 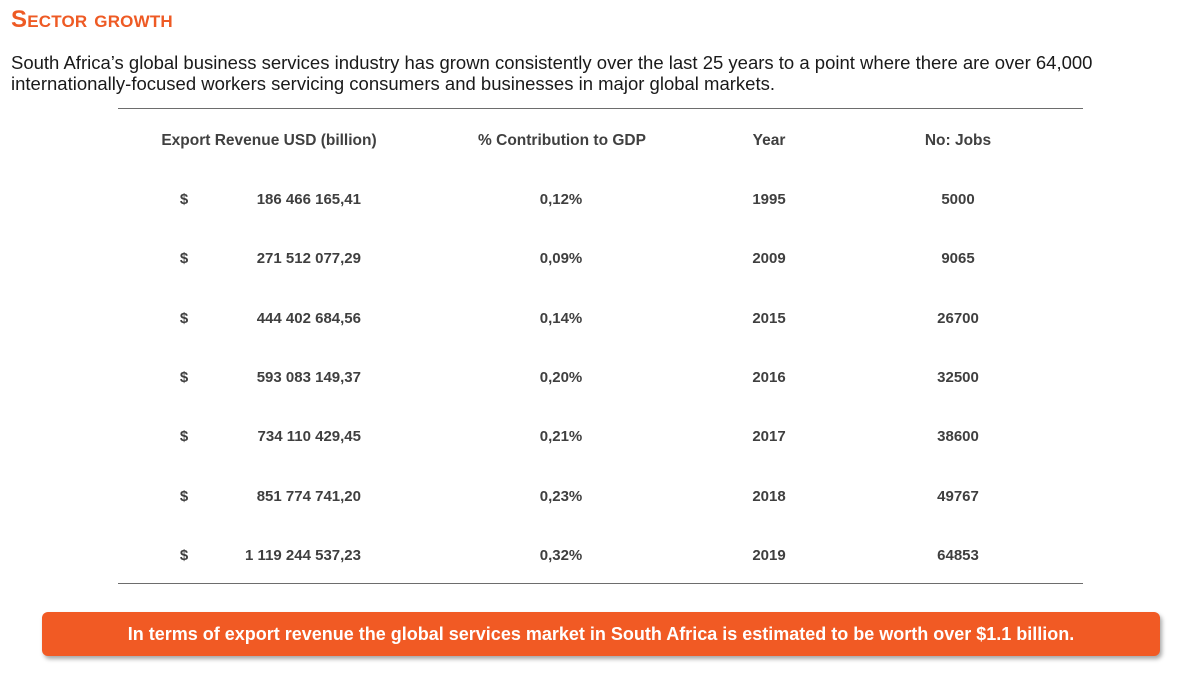 What do you see at coordinates (308, 377) in the screenshot?
I see `cell-export-revenue: 593 083 149,37` at bounding box center [308, 377].